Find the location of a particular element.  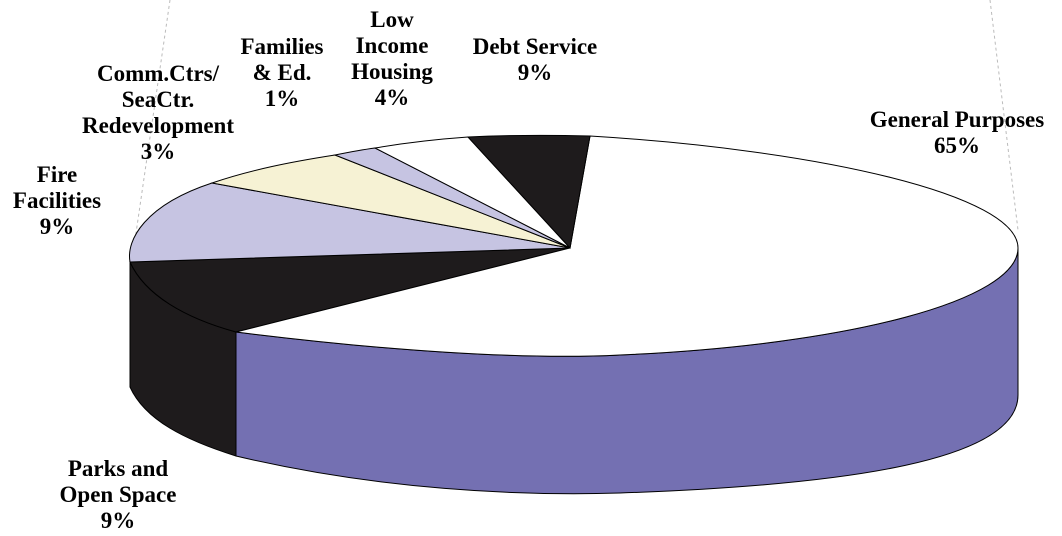

label-line: Low is located at coordinates (392, 19).